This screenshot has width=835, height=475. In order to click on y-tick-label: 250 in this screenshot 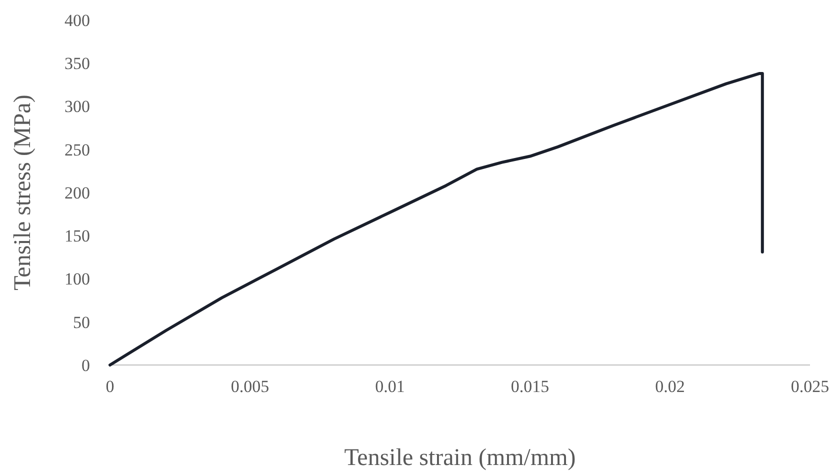, I will do `click(77, 150)`.